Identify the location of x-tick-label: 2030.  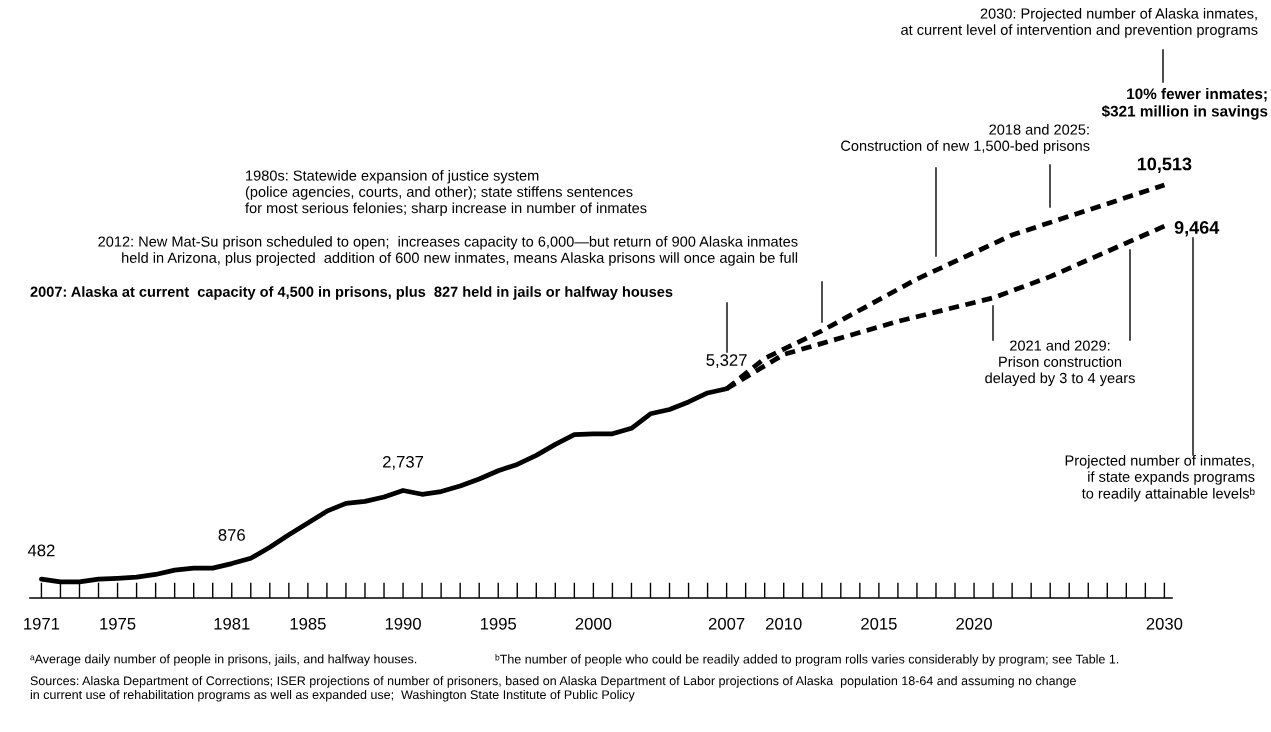
(1164, 623).